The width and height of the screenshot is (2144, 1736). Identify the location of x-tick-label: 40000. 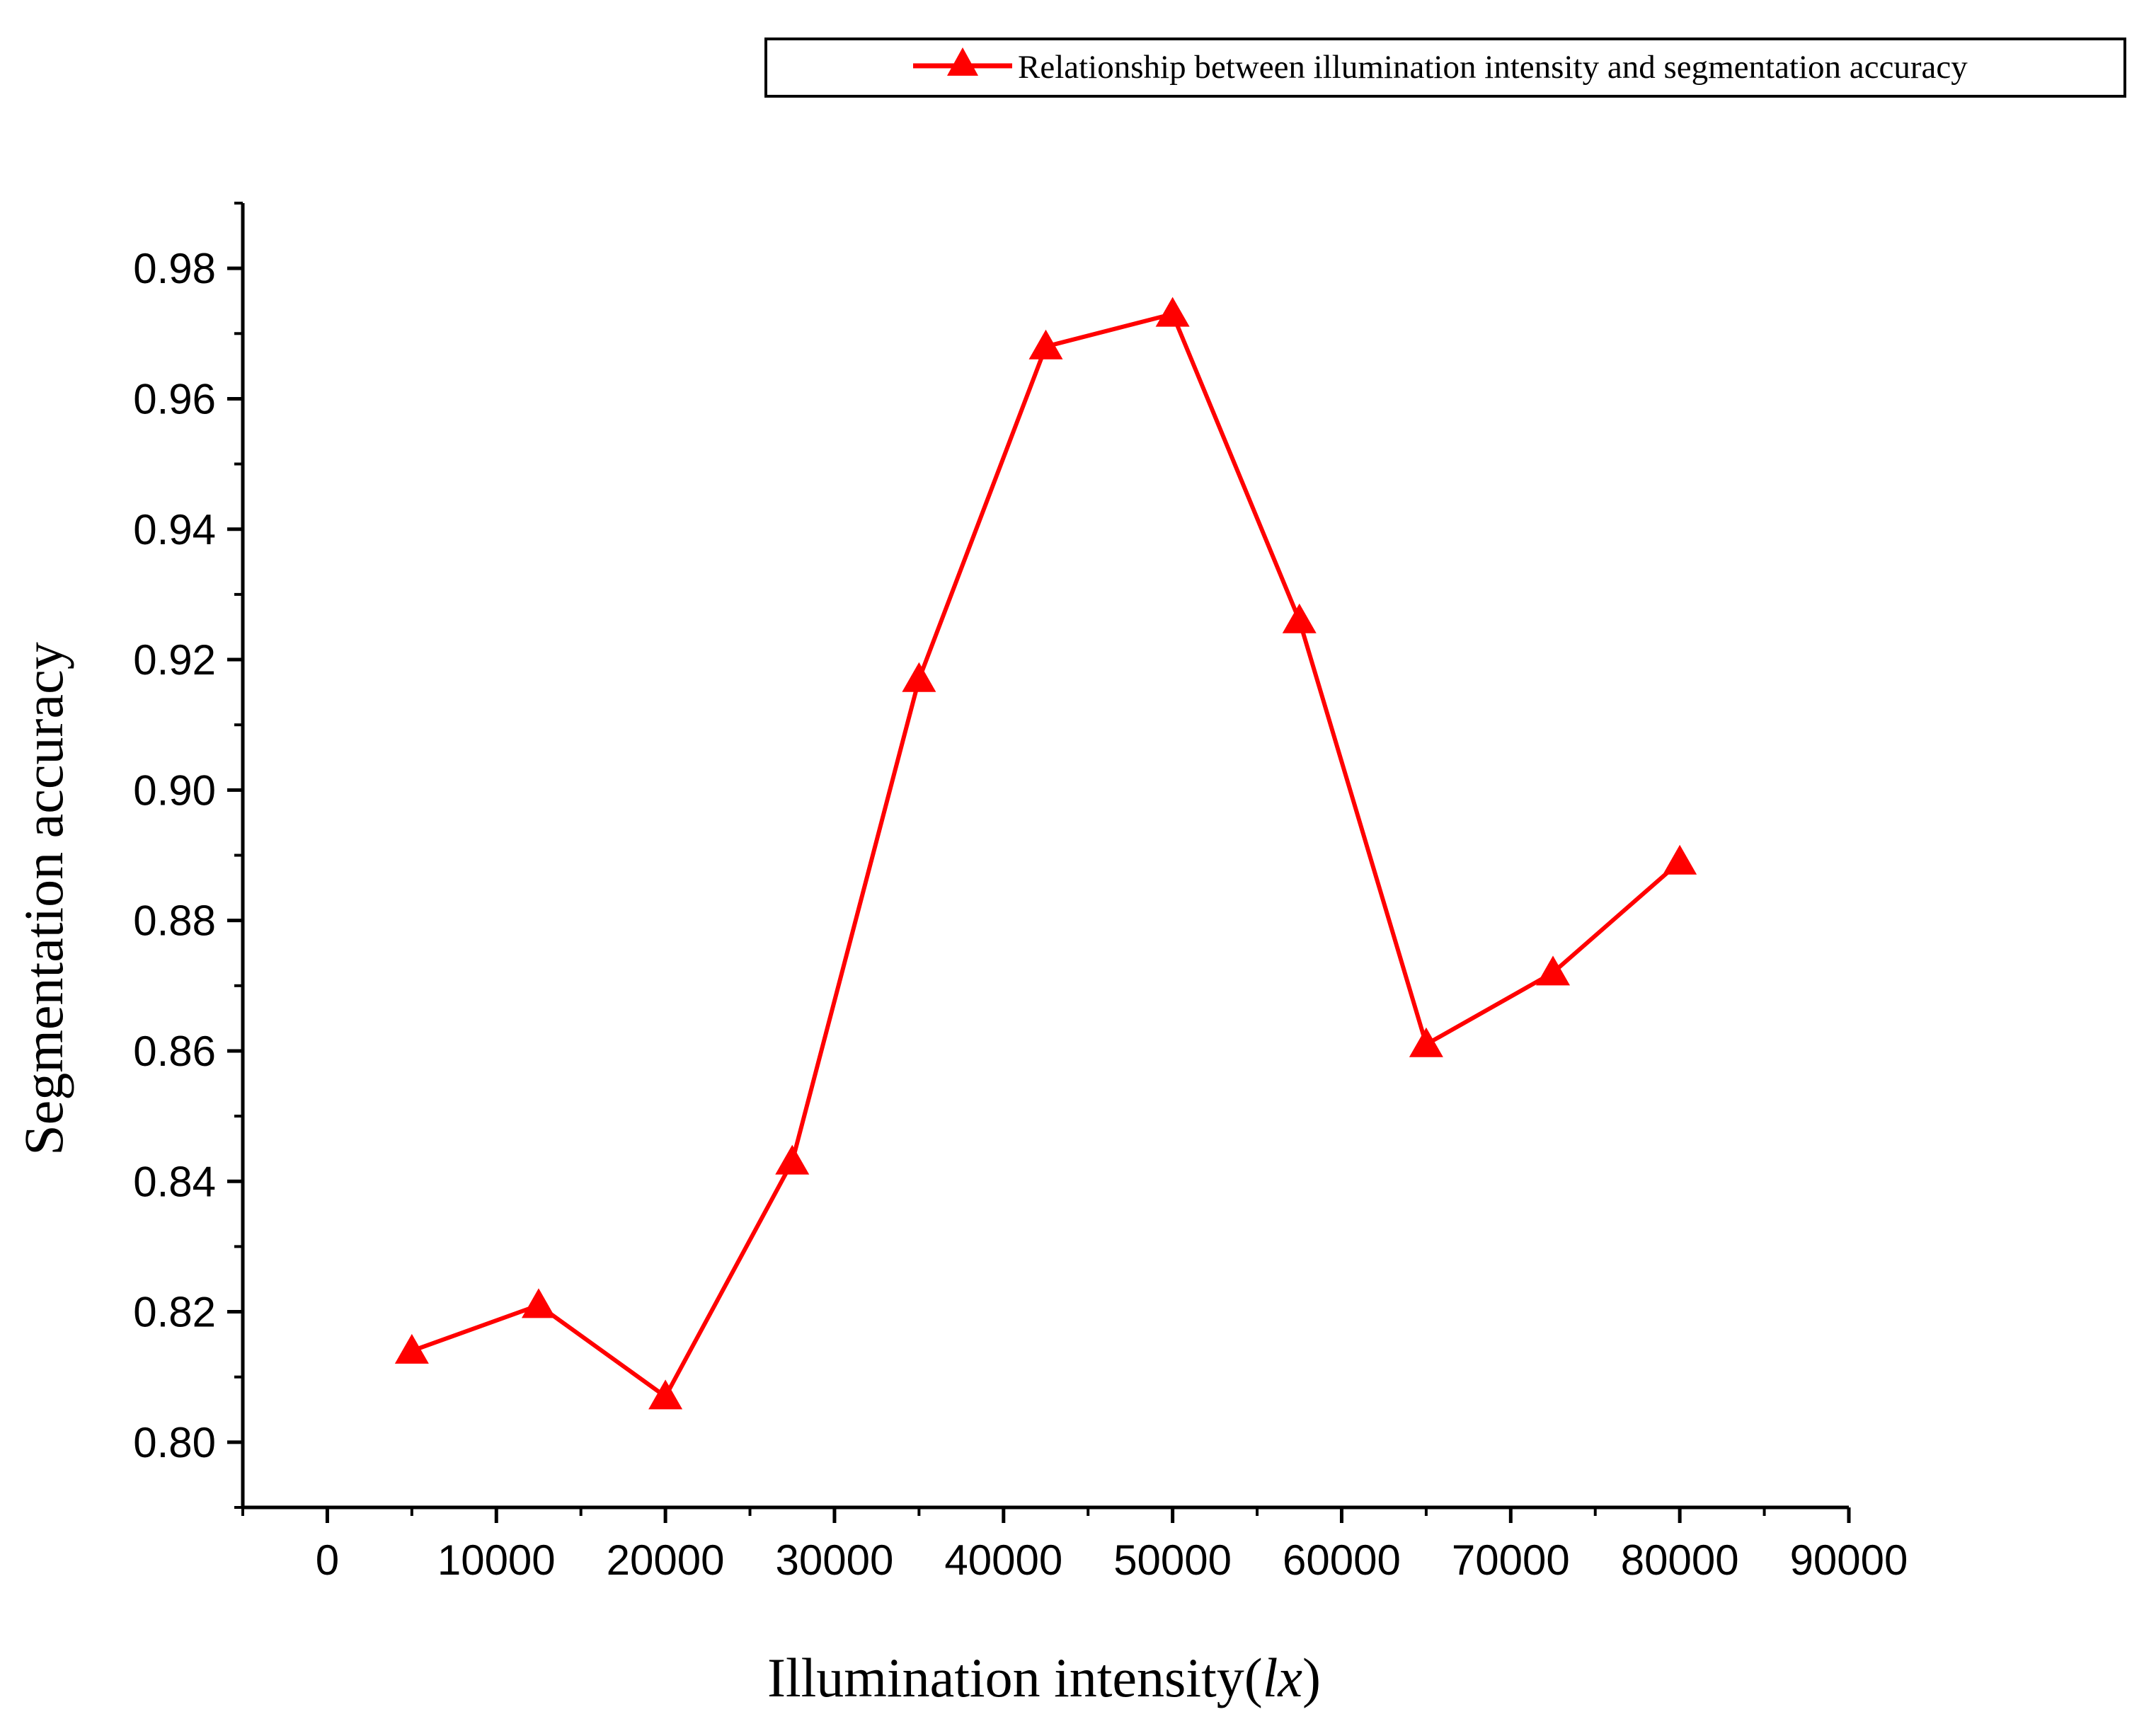
(1003, 1560).